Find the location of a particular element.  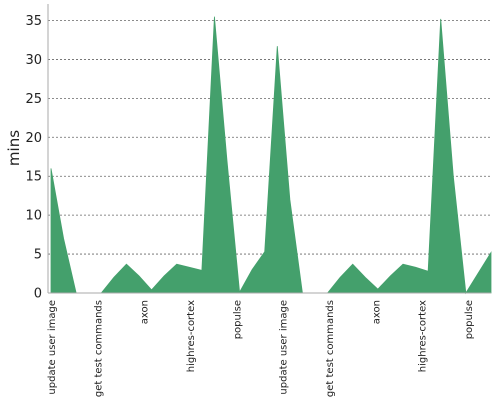

y-tick-labels: 0 5 10 15 20 25 30 35 is located at coordinates (33, 158).